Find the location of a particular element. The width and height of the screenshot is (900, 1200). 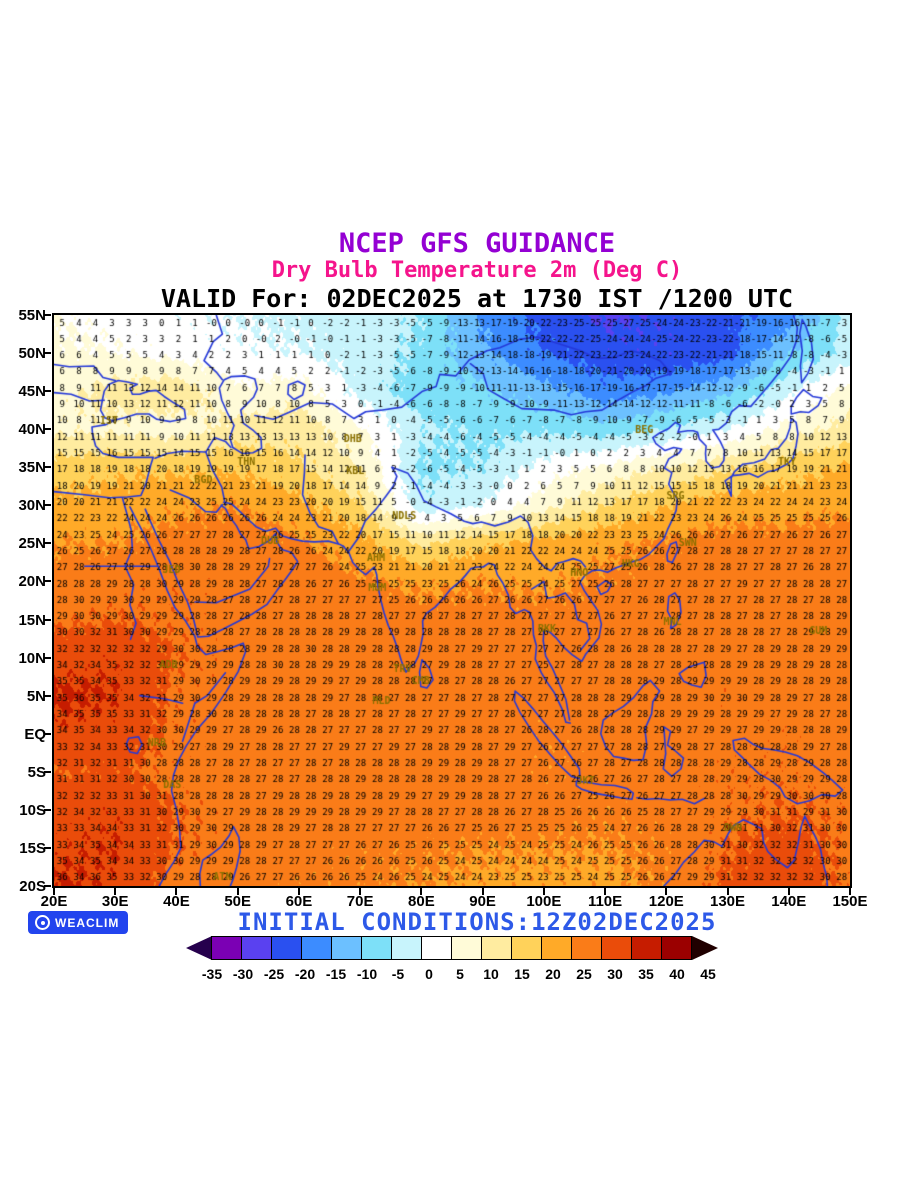

lat-tick-label: 5S is located at coordinates (36, 772).